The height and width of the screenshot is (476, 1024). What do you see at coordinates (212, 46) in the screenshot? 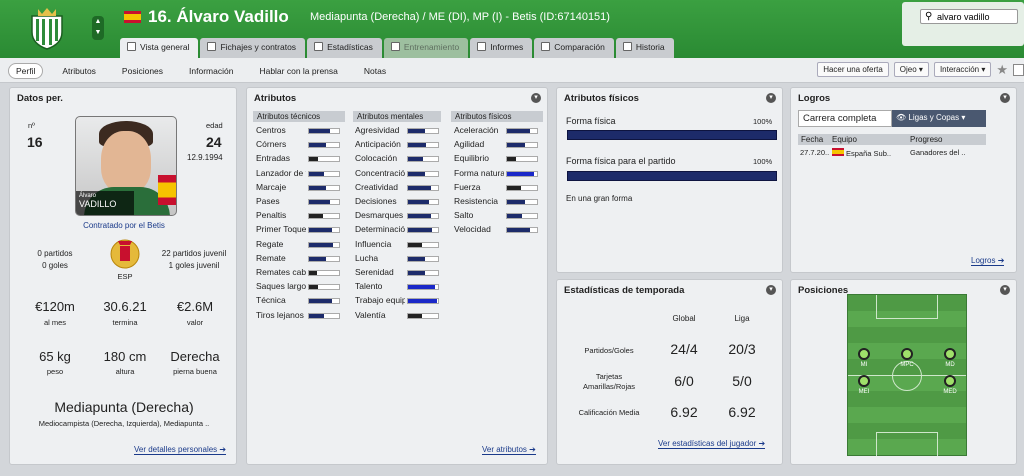
I see `contract-icon` at bounding box center [212, 46].